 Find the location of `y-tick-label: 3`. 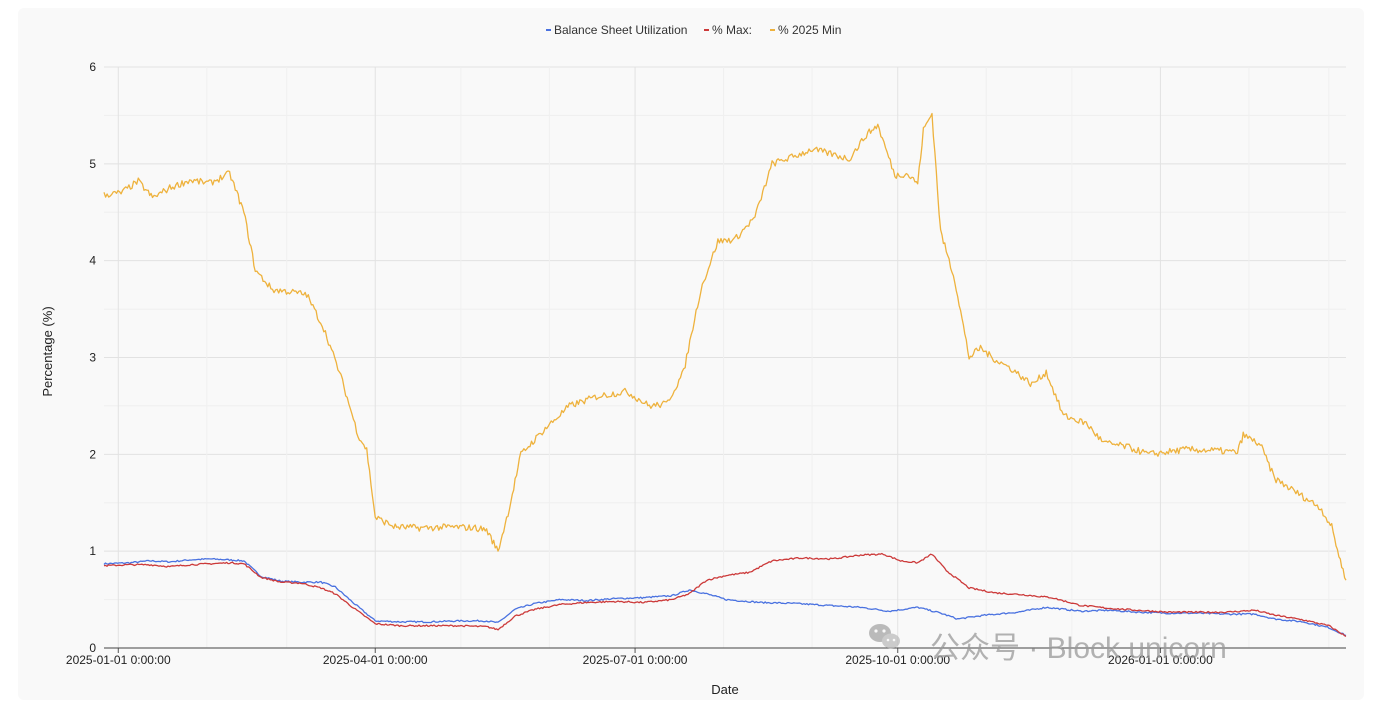

y-tick-label: 3 is located at coordinates (92, 358).